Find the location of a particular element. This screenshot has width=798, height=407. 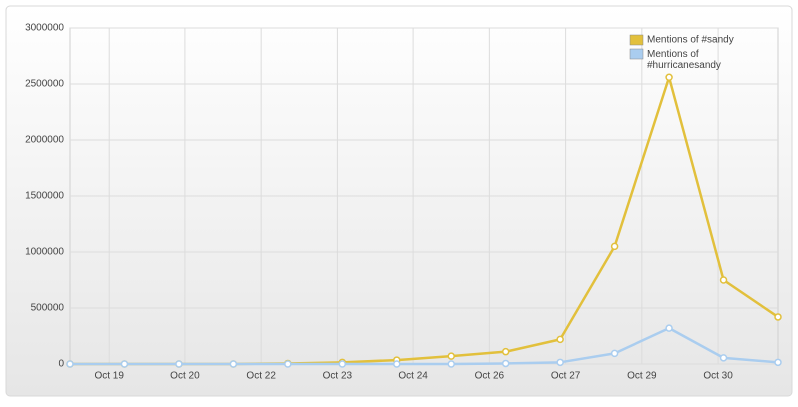

legend-label: Mentions of #sandy is located at coordinates (690, 40).